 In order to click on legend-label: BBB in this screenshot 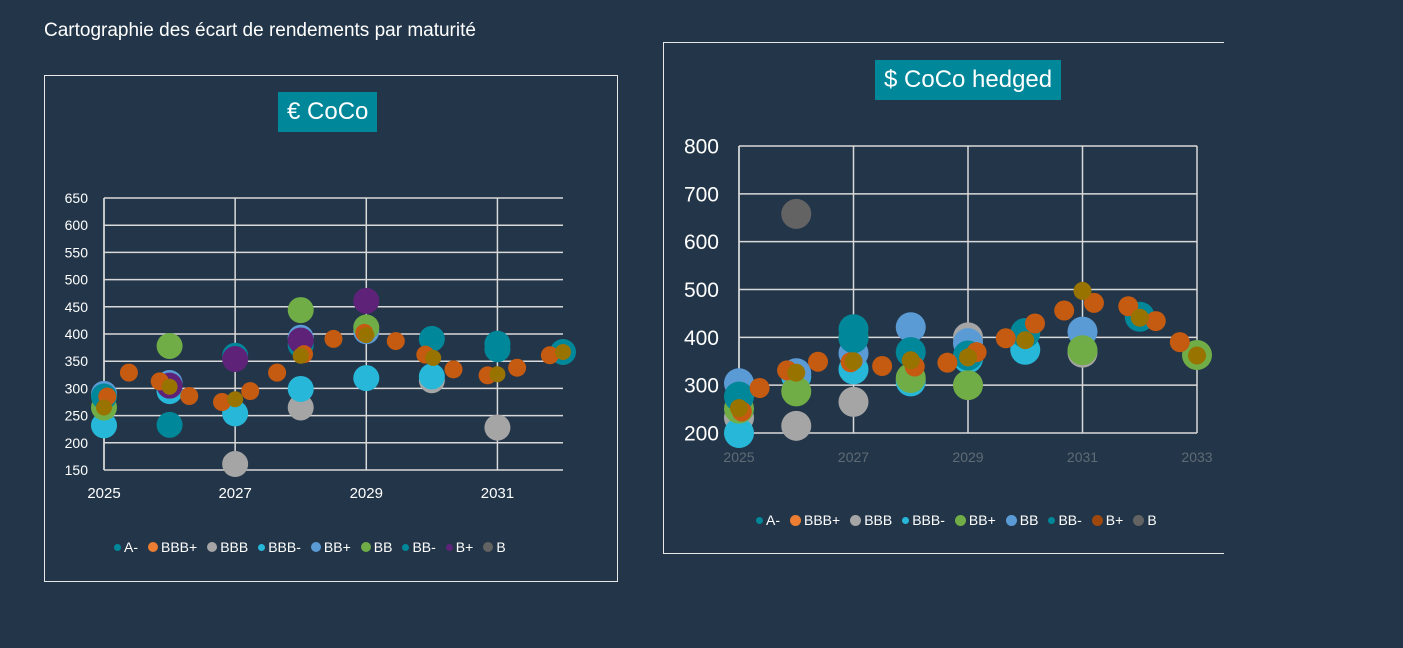, I will do `click(234, 547)`.